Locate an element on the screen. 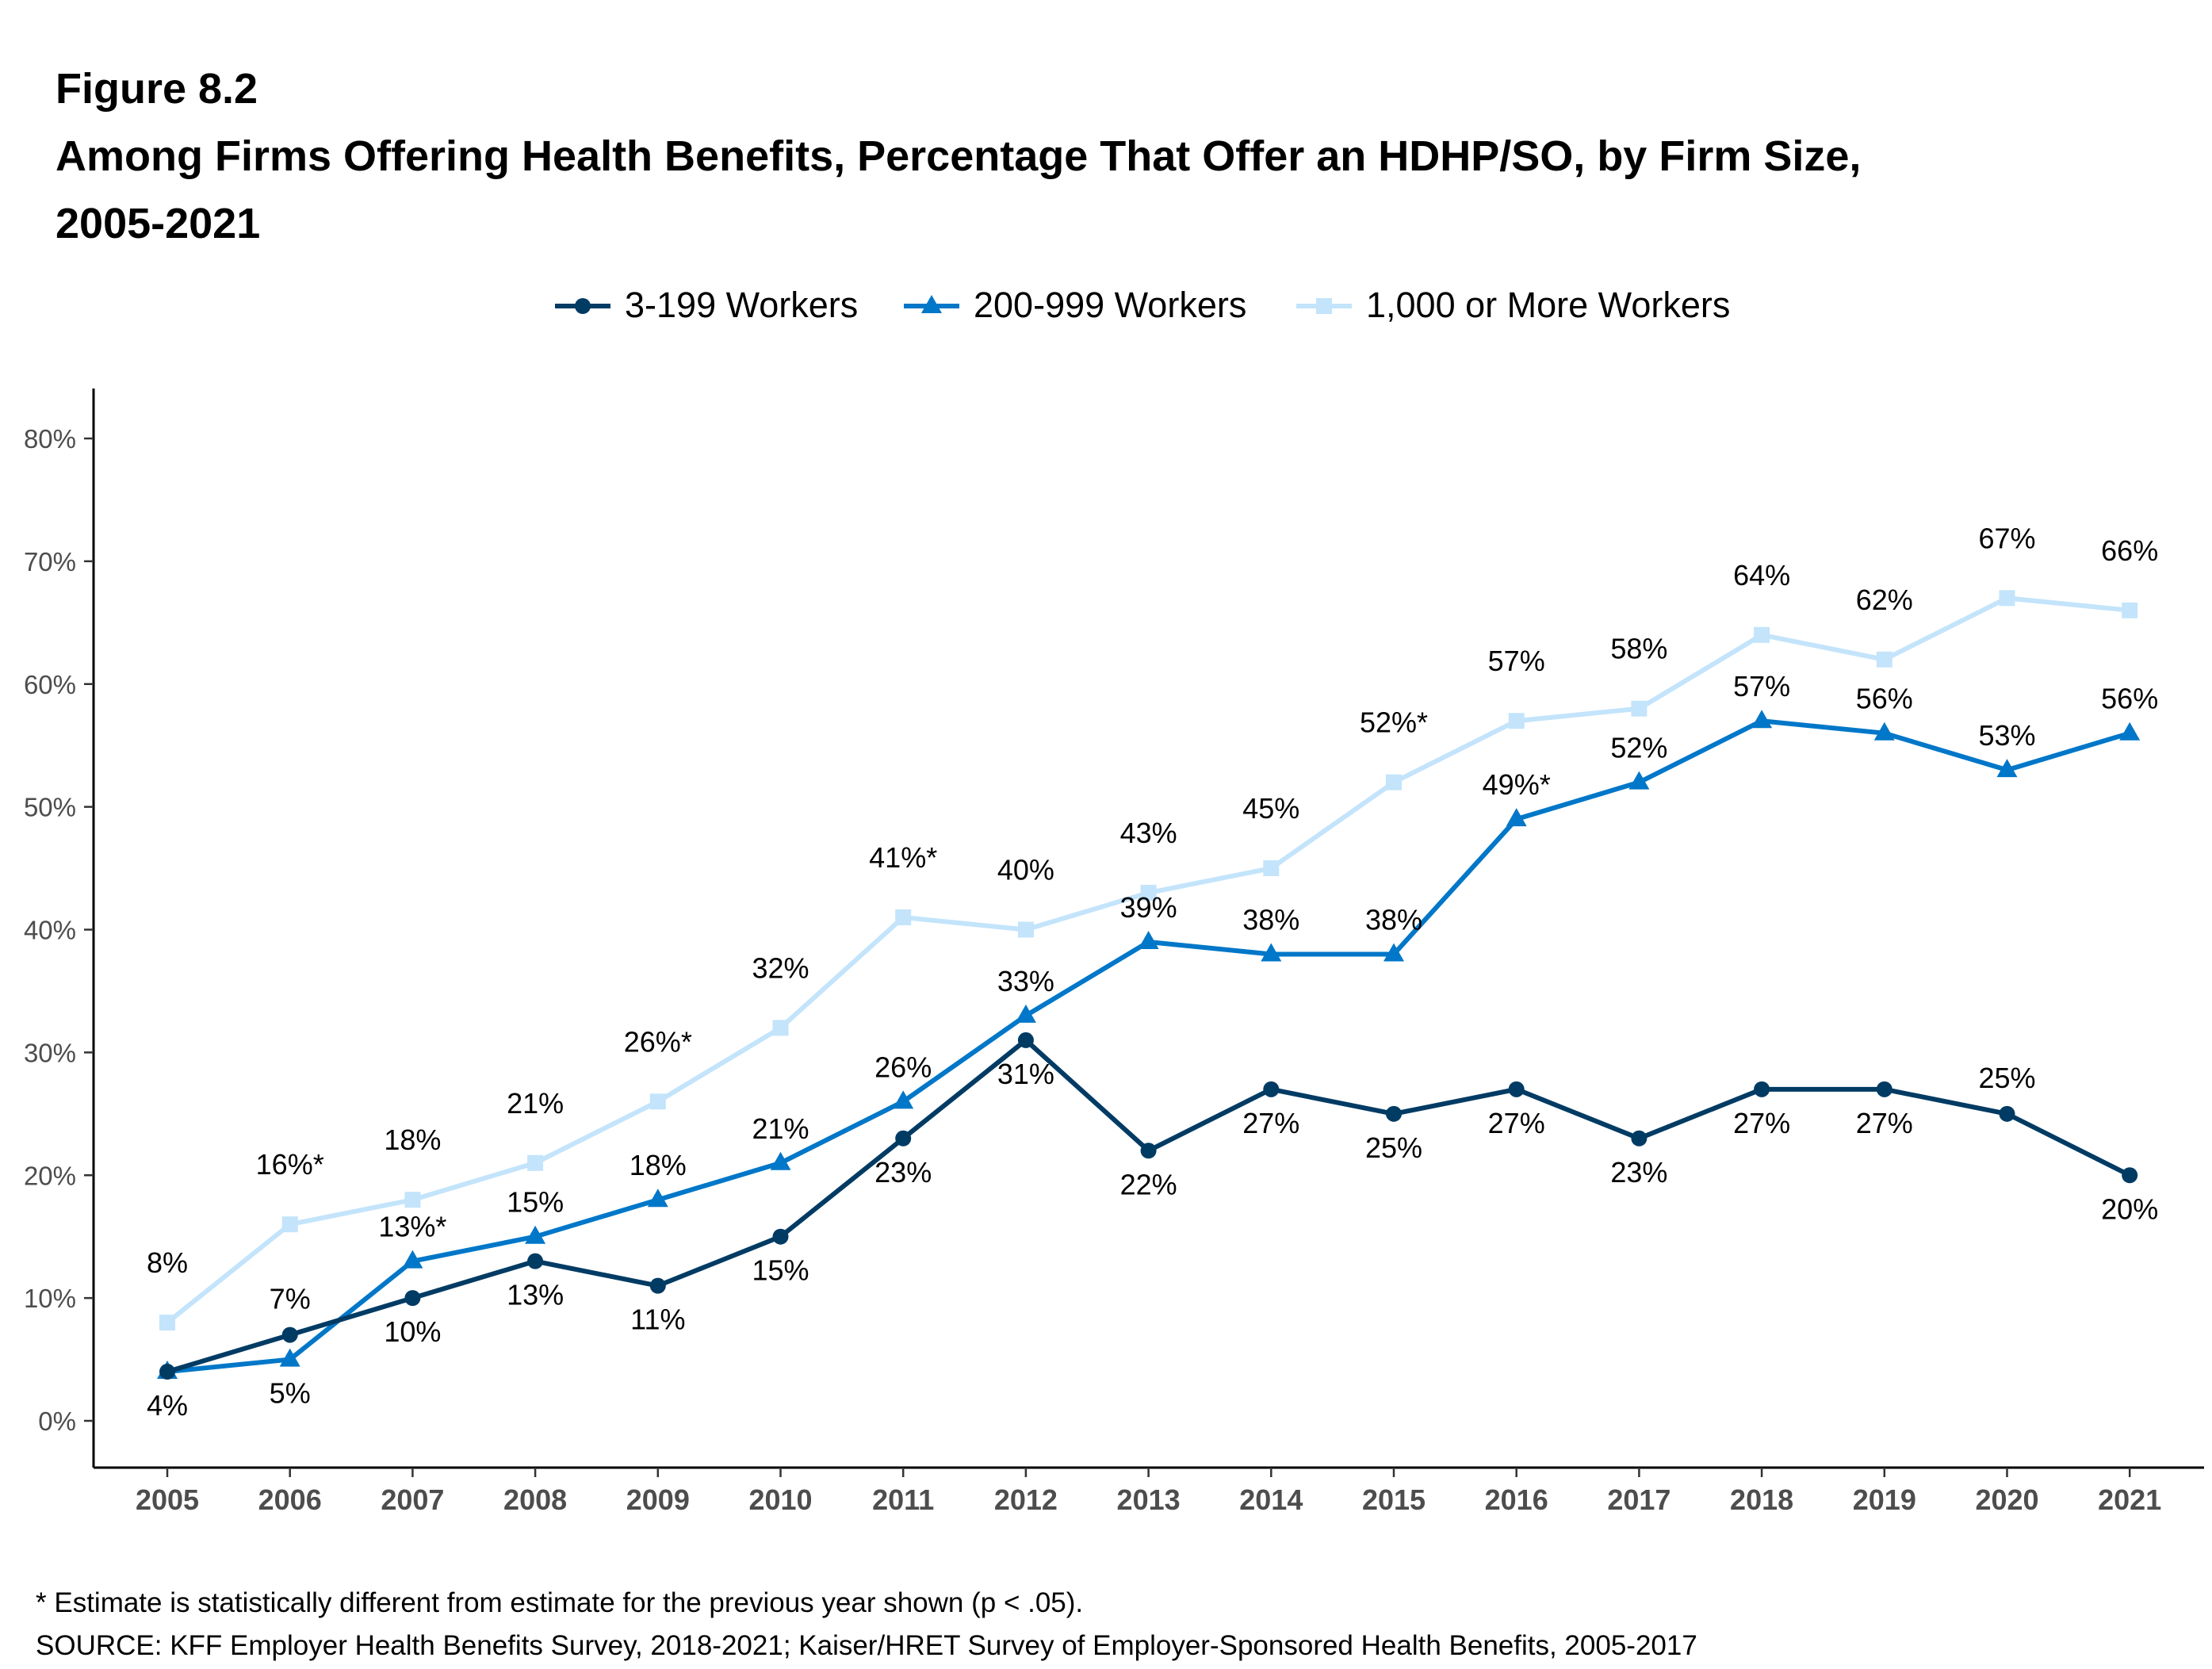 This screenshot has width=2212, height=1669. data-label: 67% is located at coordinates (2007, 538).